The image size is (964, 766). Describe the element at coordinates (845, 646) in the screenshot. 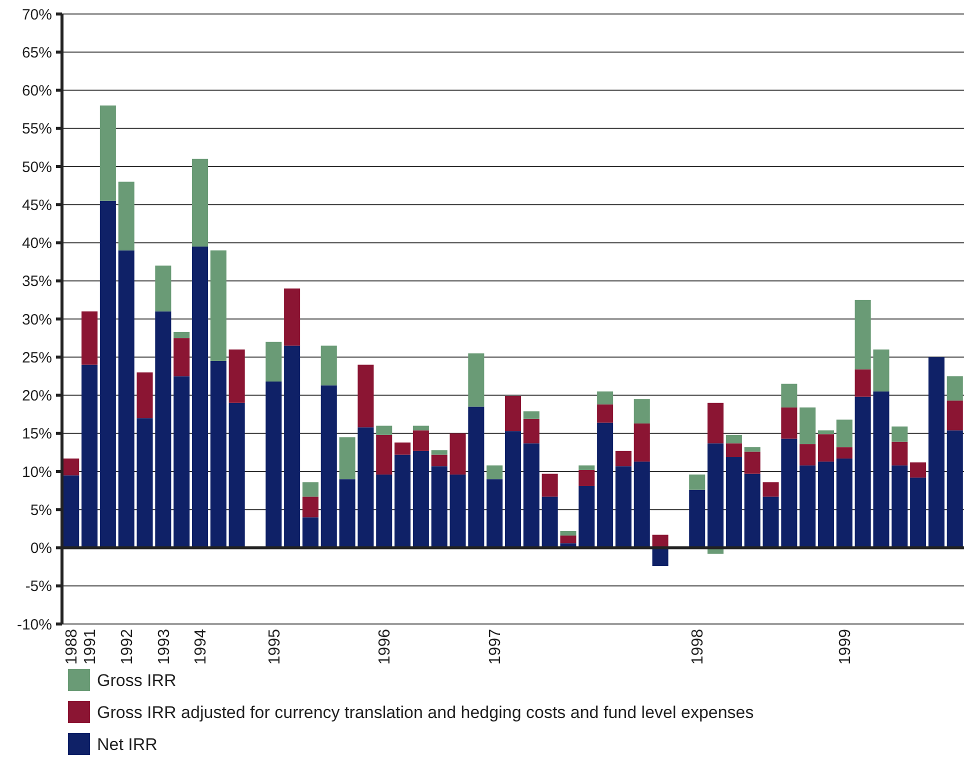

I see `x-tick-label: 1999` at that location.